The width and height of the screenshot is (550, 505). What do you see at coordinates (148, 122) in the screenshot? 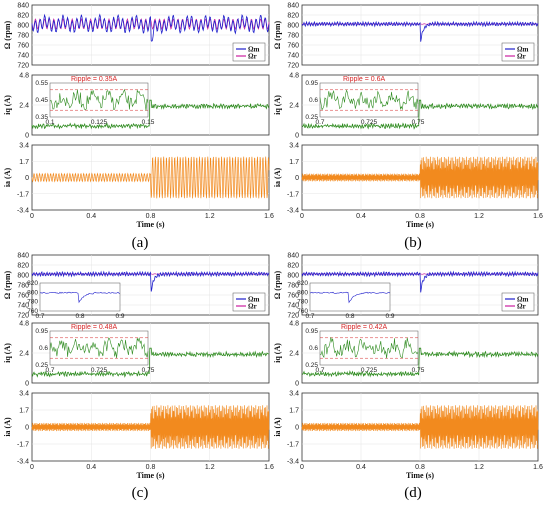
I see `inset-x-tick: 0.15` at bounding box center [148, 122].